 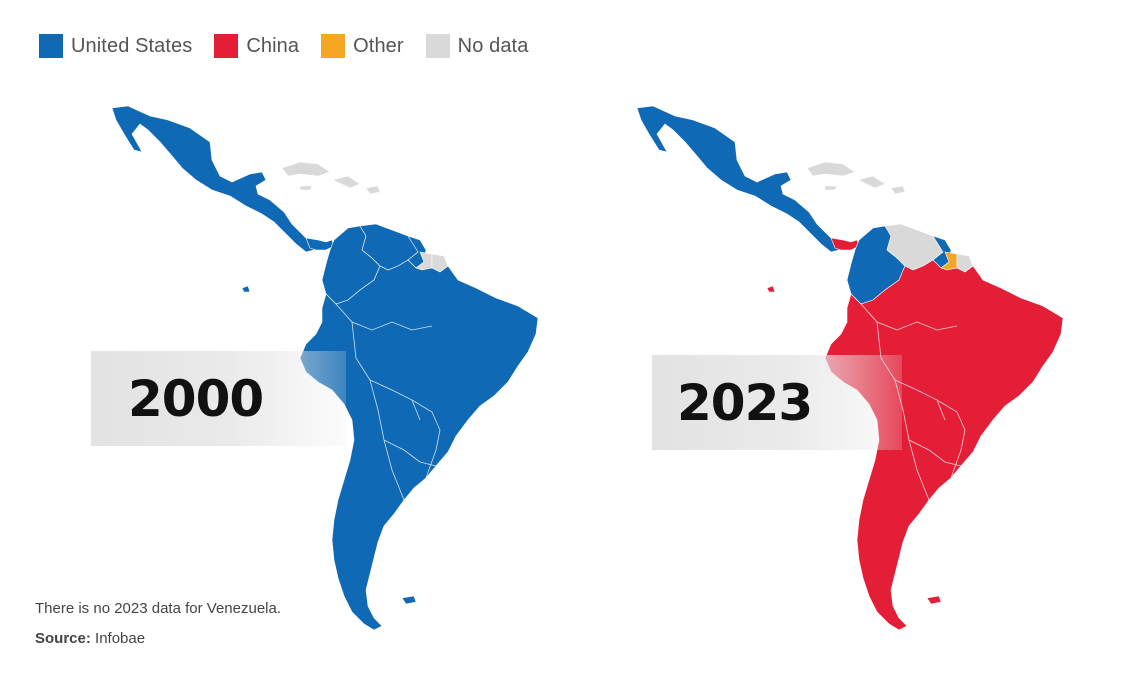 I want to click on source-label: Source:, so click(x=63, y=638).